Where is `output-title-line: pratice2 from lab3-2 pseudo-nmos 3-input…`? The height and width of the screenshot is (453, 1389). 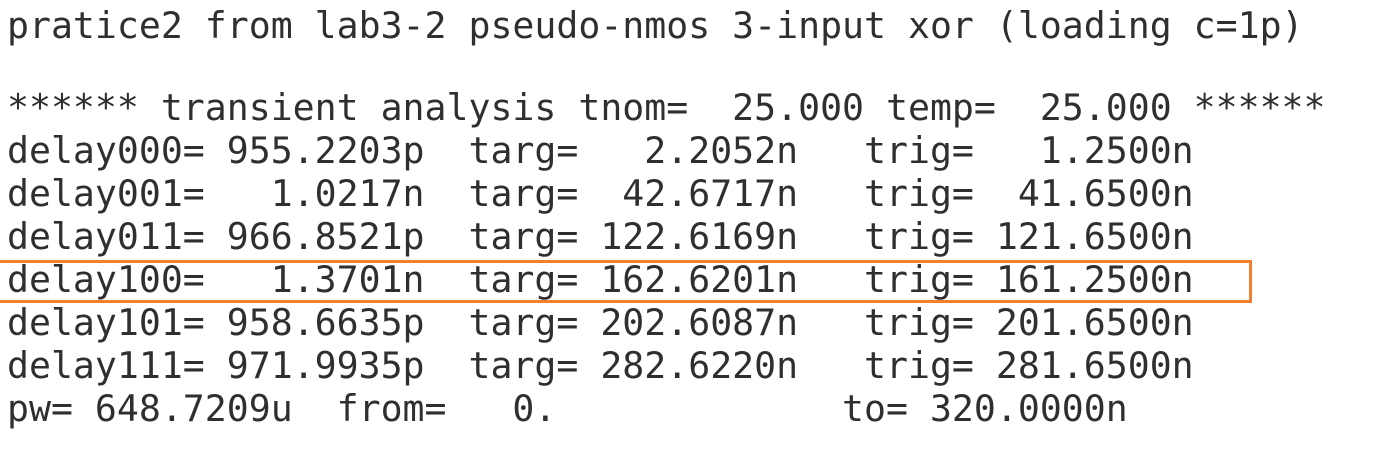 output-title-line: pratice2 from lab3-2 pseudo-nmos 3-input… is located at coordinates (655, 25).